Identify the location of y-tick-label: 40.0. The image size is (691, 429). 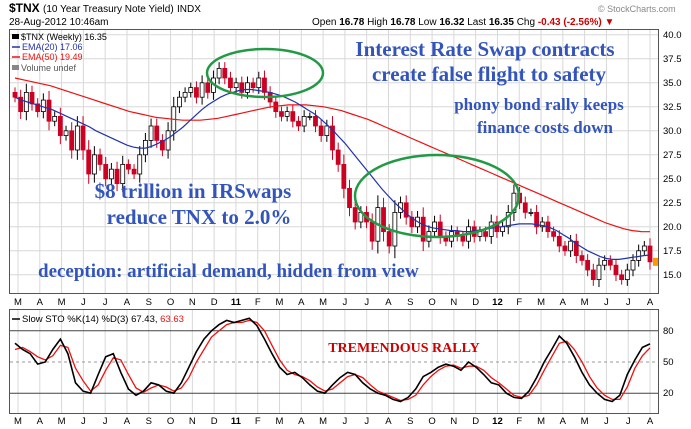
(672, 35).